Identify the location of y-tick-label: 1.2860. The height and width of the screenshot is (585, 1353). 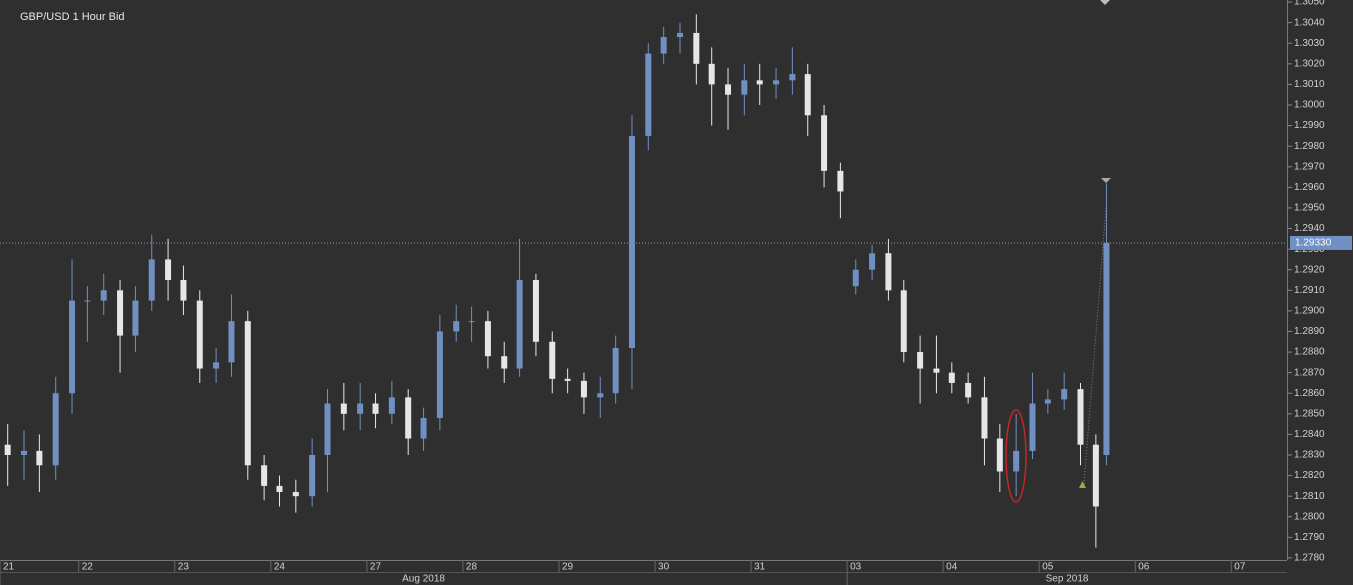
(1309, 393).